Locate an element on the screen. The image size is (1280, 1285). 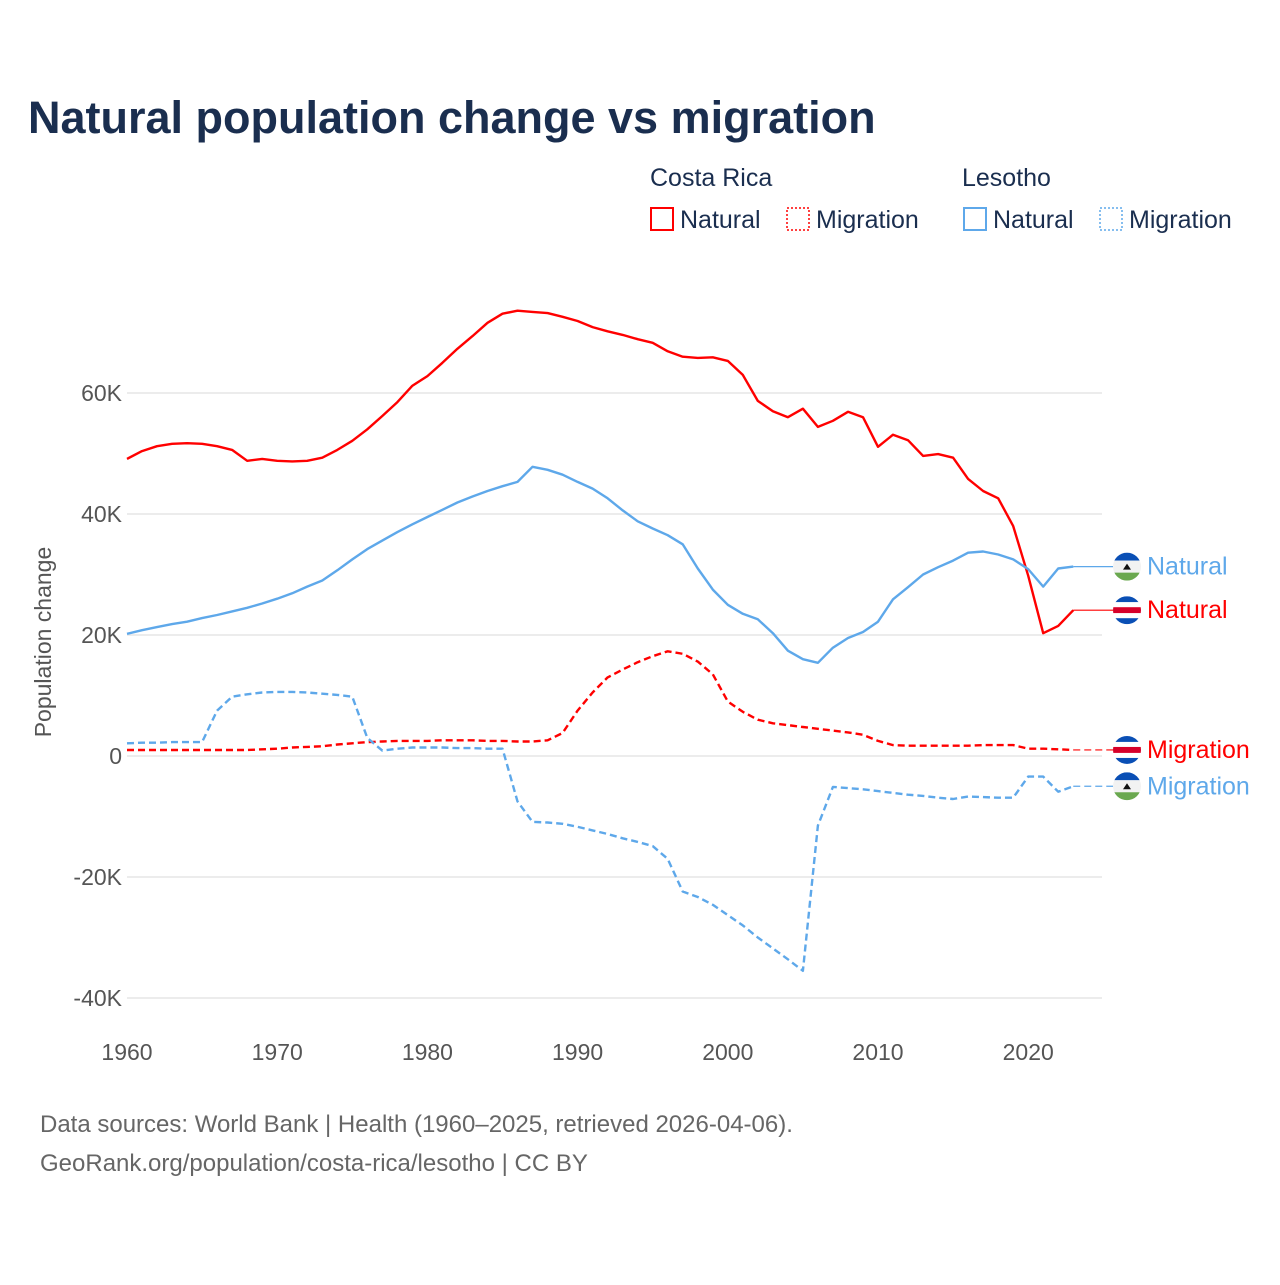
legend-label-cr-natural: Natural is located at coordinates (720, 220).